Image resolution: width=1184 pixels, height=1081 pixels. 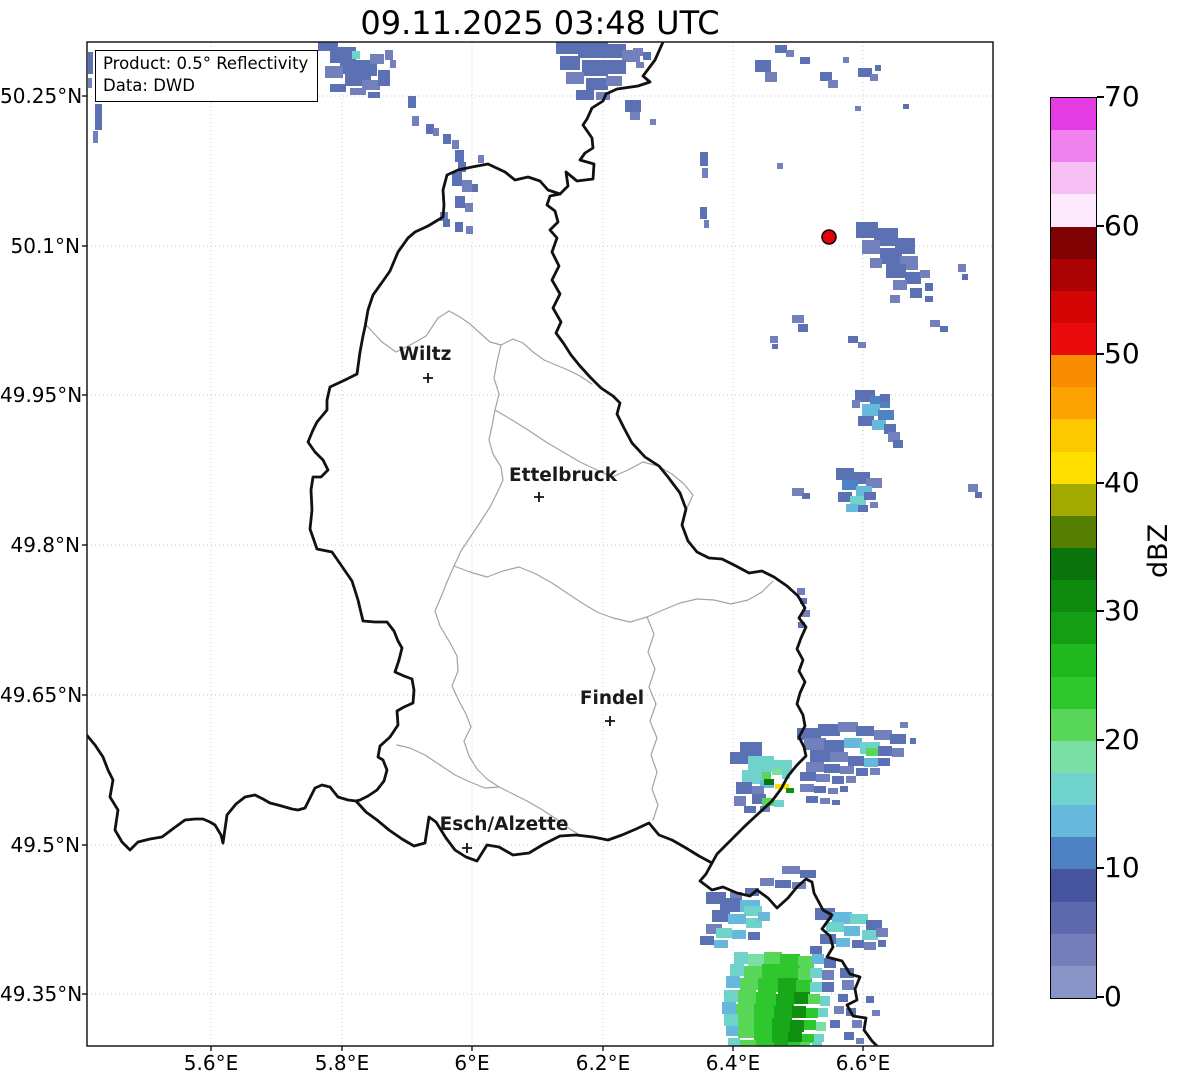 What do you see at coordinates (521, 598) in the screenshot?
I see `city-labels: Wiltz Ettelbruck Findel Esch/Alzette` at bounding box center [521, 598].